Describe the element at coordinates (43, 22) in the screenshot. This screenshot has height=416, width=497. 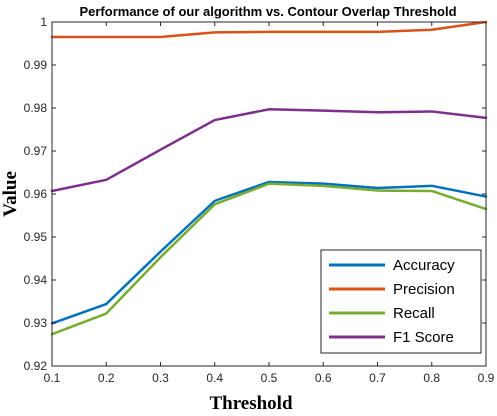
I see `y-tick-label: 1` at that location.